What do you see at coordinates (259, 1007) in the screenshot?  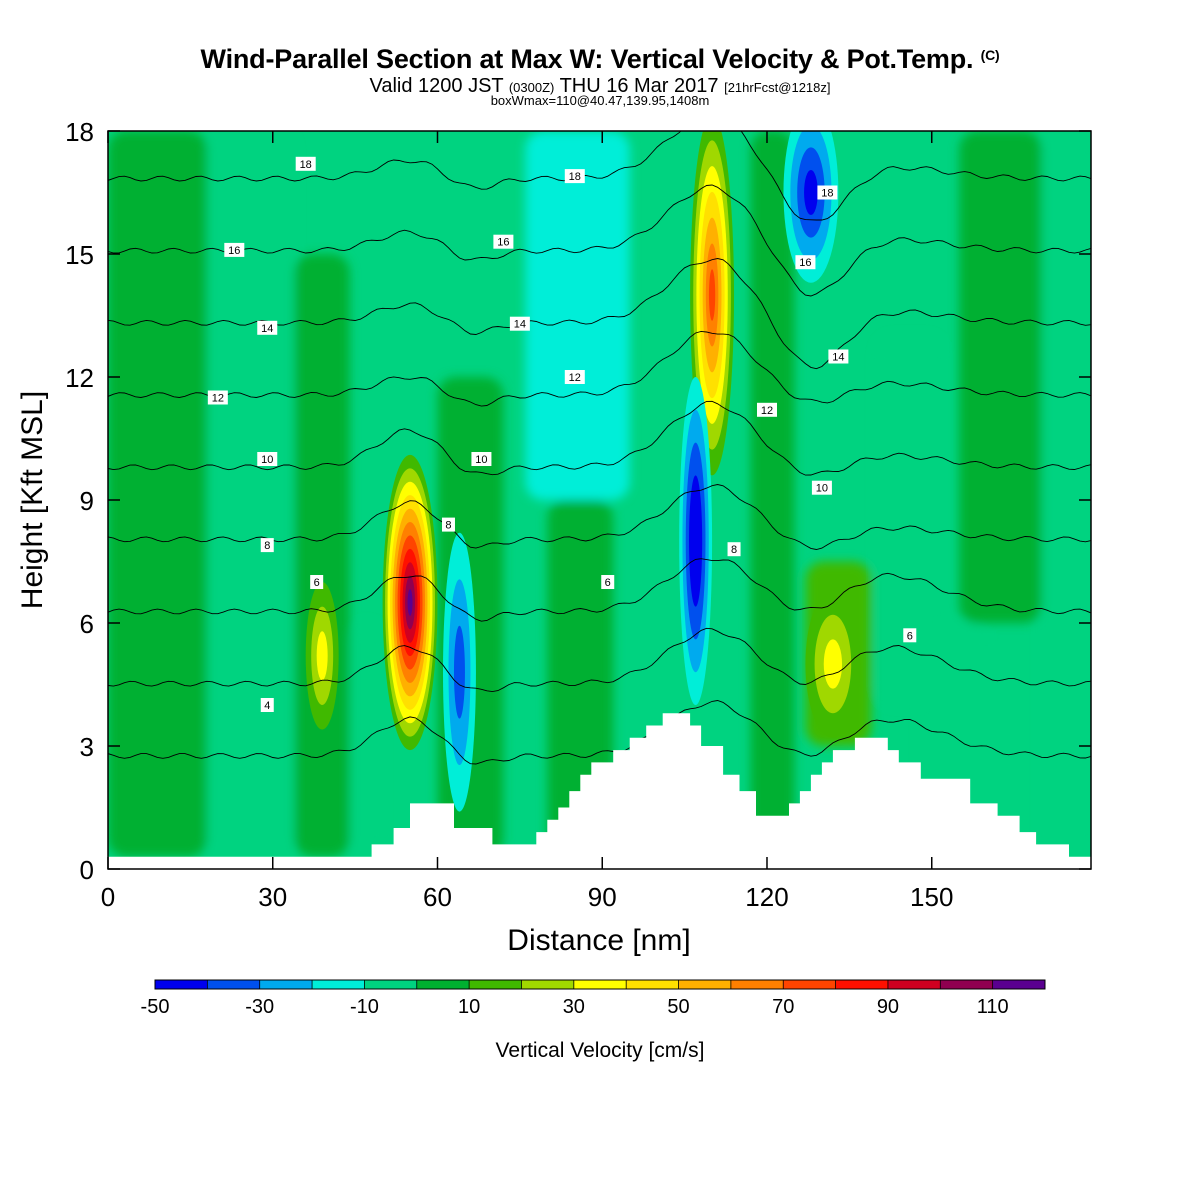 I see `colorbar-tick-label: -30` at bounding box center [259, 1007].